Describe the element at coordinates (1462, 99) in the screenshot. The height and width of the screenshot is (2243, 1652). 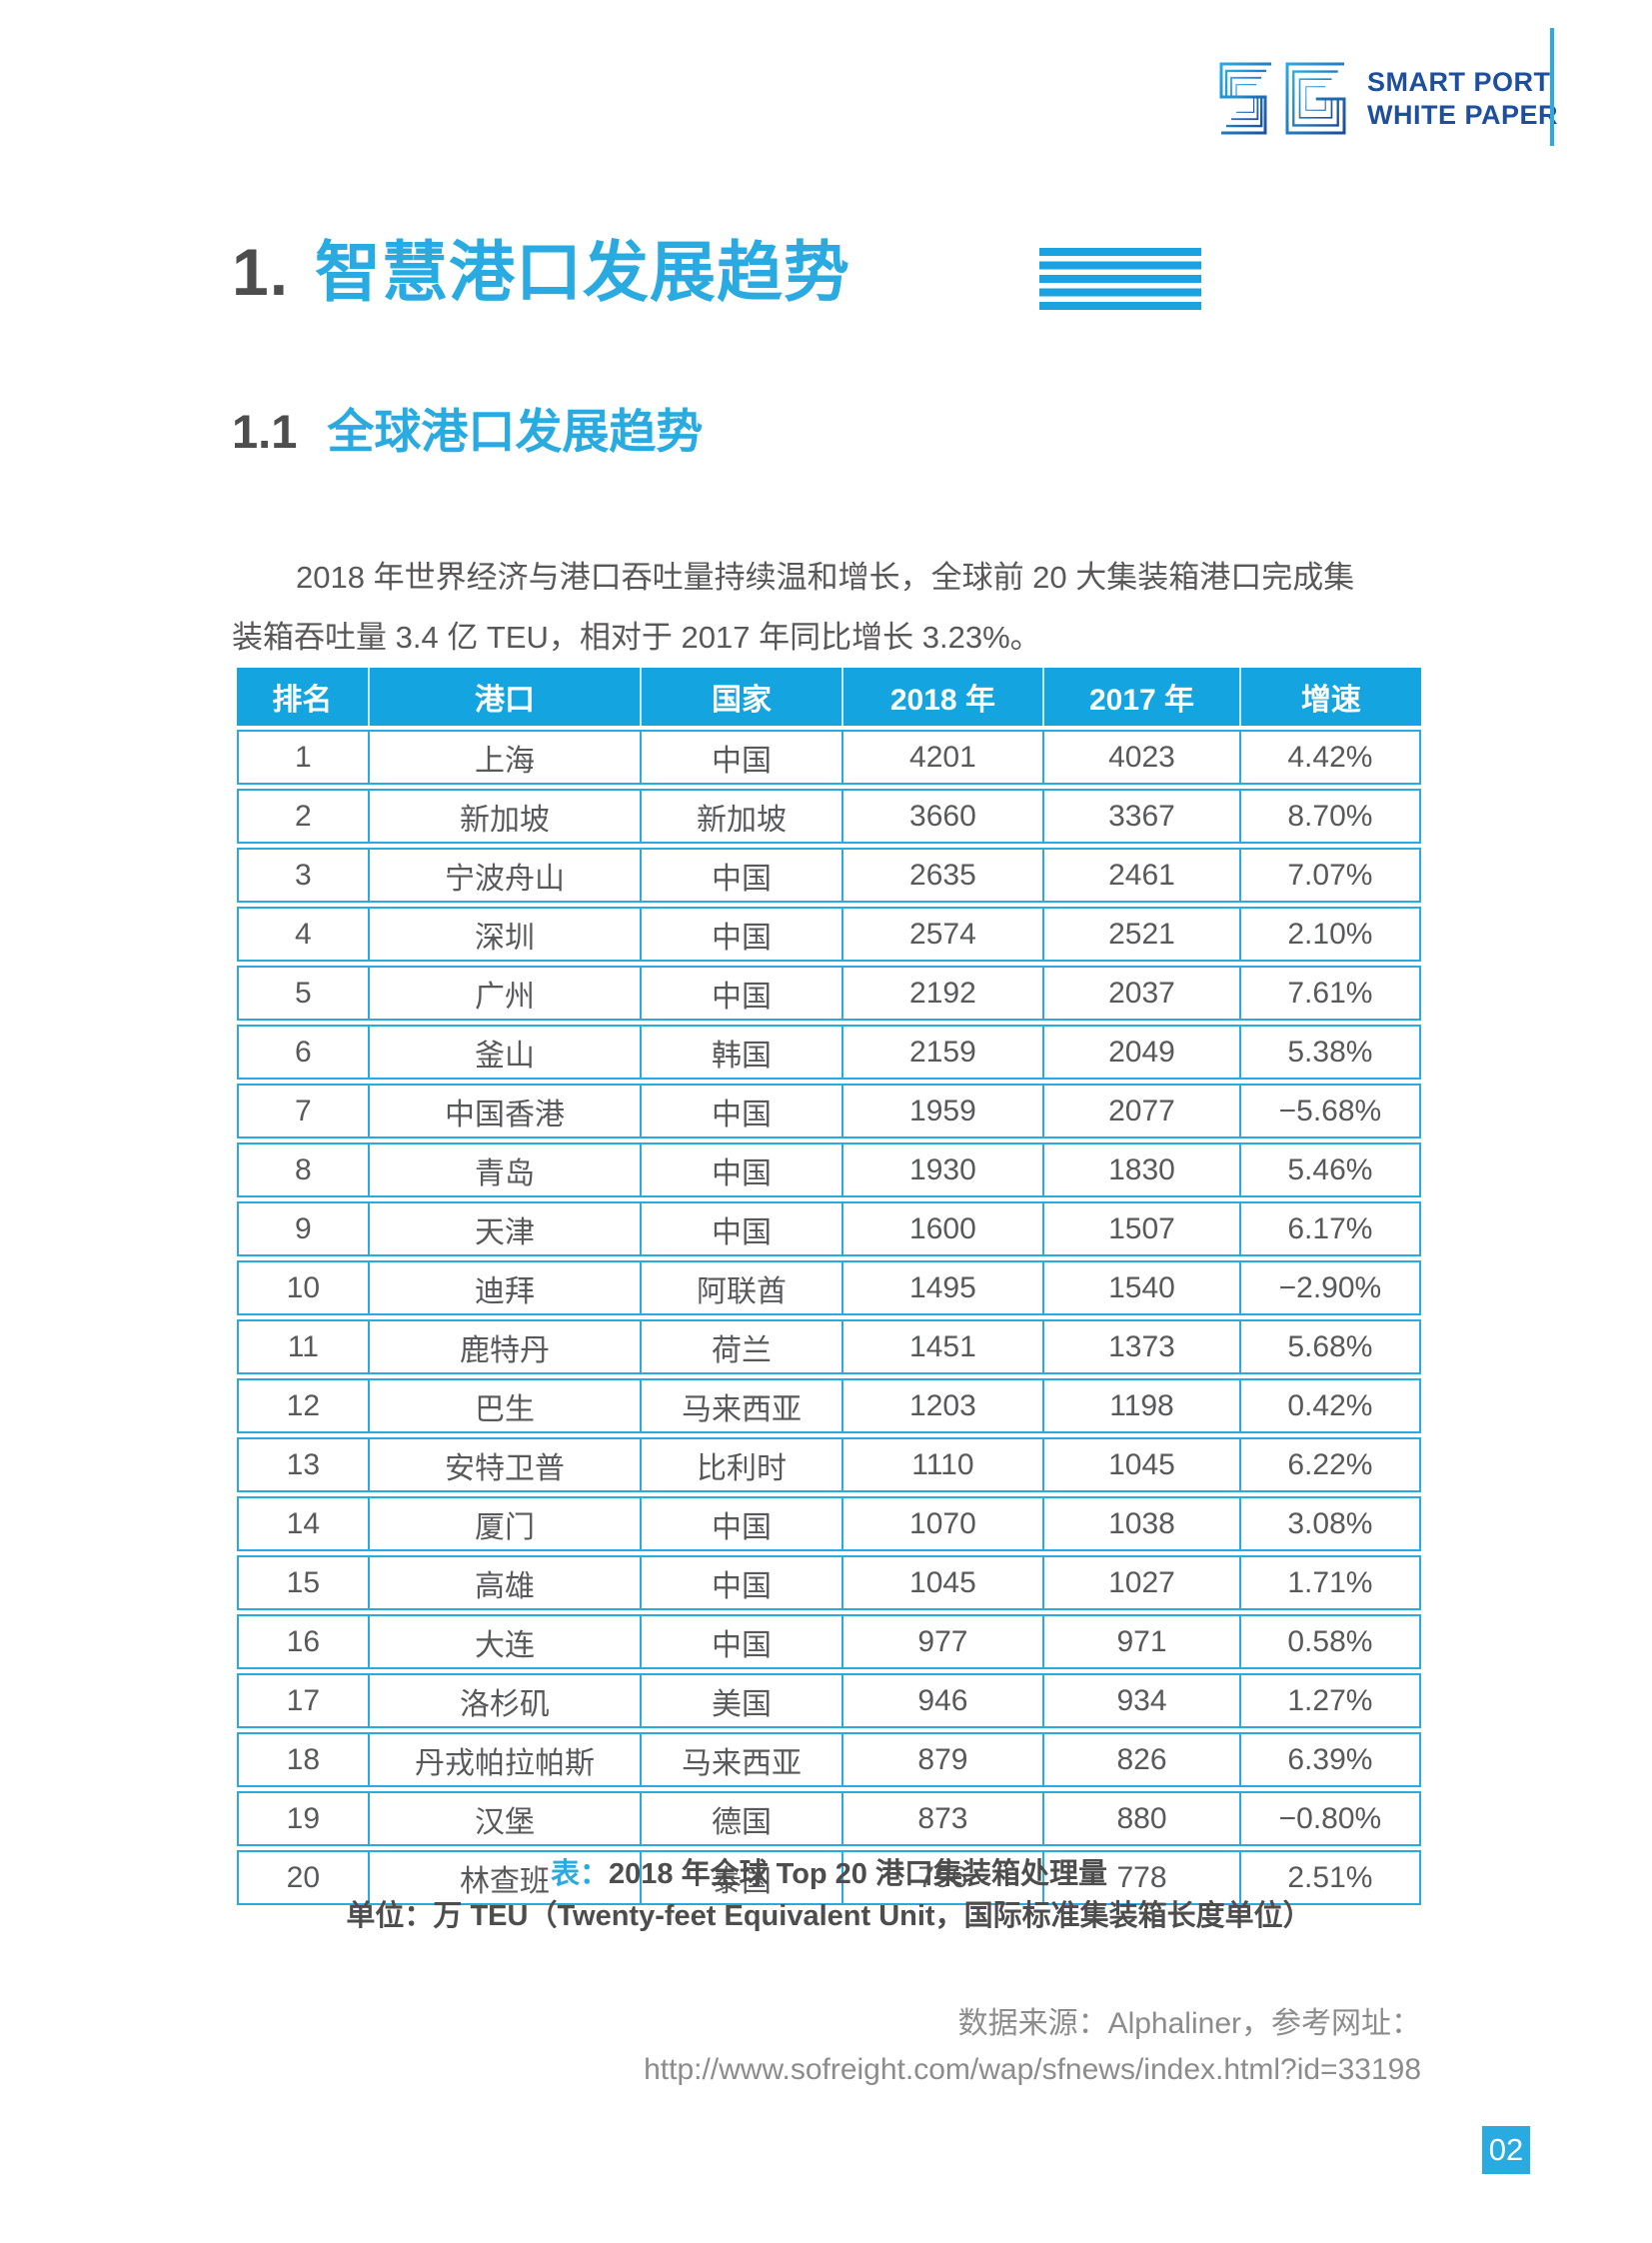
I see `brand-wordmark: SMART PORT WHITE PAPER` at that location.